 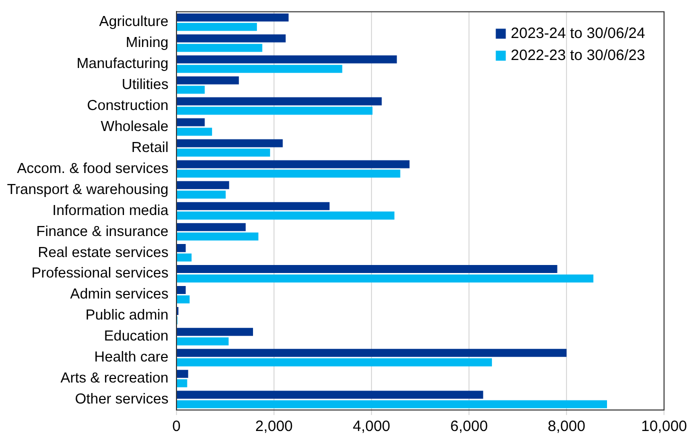 I want to click on y-tick-label: Admin services, so click(x=119, y=294).